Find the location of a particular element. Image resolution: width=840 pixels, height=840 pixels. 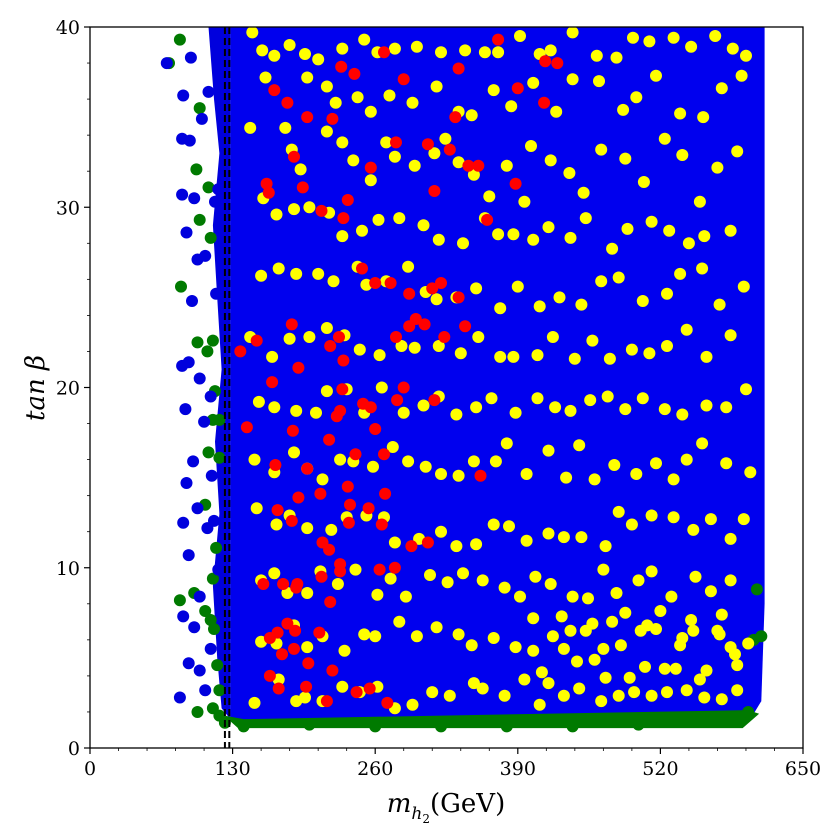

y-tick-label: 40 is located at coordinates (68, 28).